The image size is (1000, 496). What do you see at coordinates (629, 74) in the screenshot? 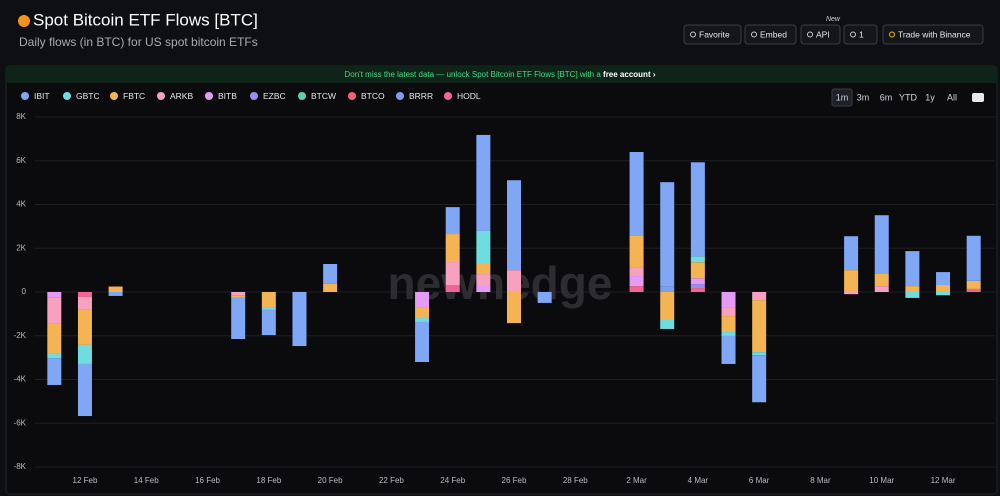
I see `banner-link: free account ›` at bounding box center [629, 74].